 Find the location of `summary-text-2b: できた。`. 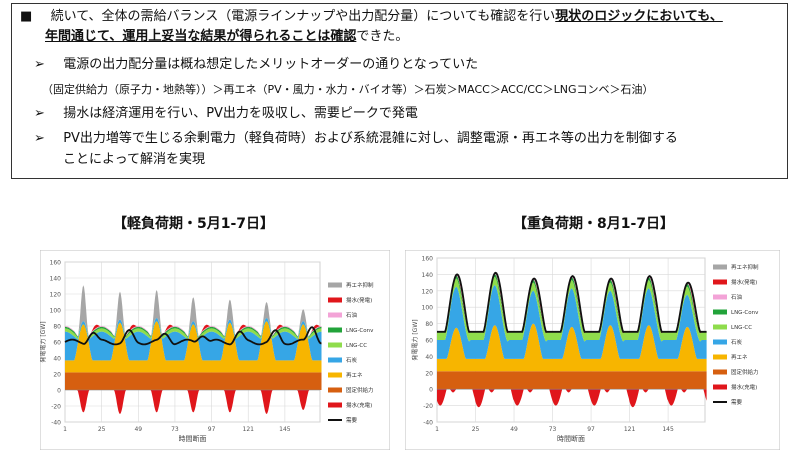

summary-text-2b: できた。 is located at coordinates (382, 36).